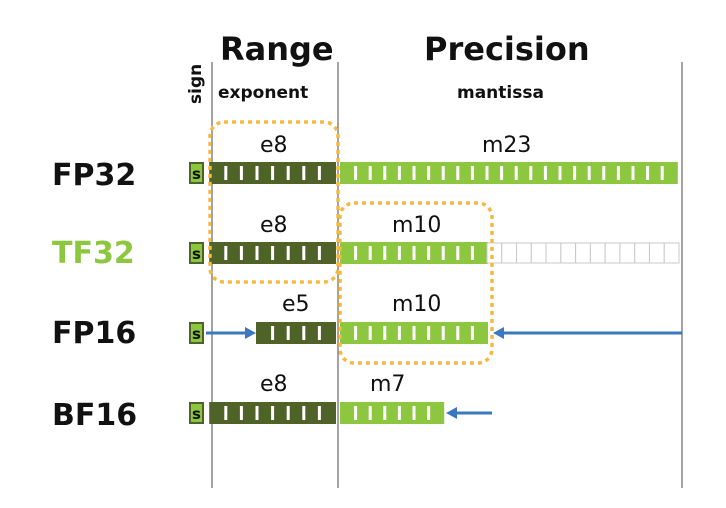  I want to click on sign-bit-bf16, so click(196, 413).